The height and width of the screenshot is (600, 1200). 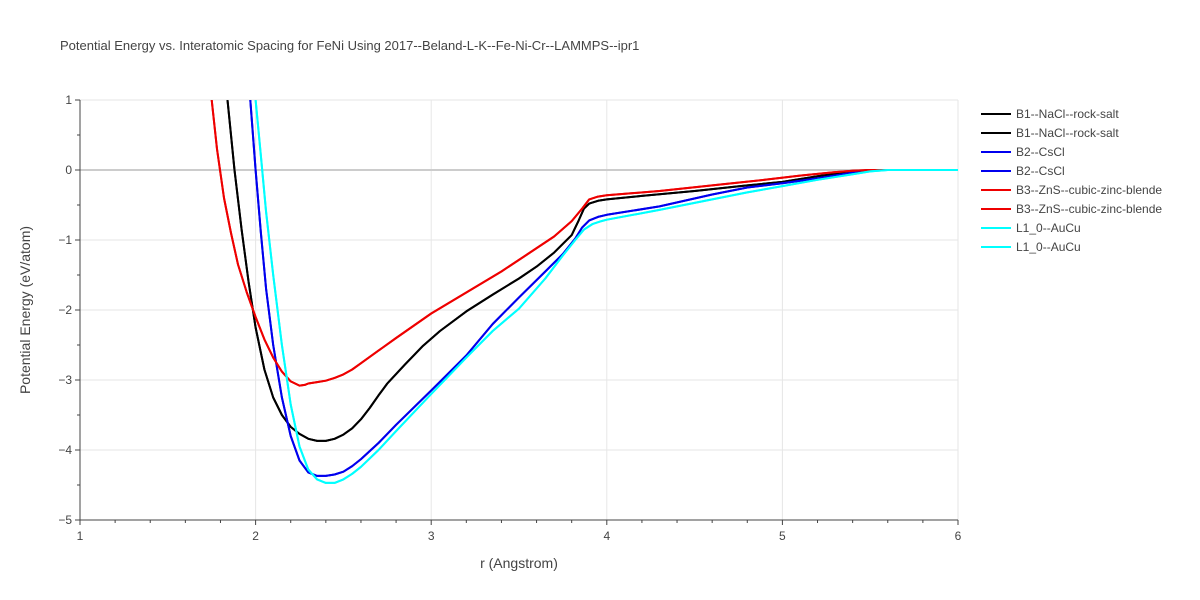 What do you see at coordinates (255, 536) in the screenshot?
I see `x-tick-label: 2` at bounding box center [255, 536].